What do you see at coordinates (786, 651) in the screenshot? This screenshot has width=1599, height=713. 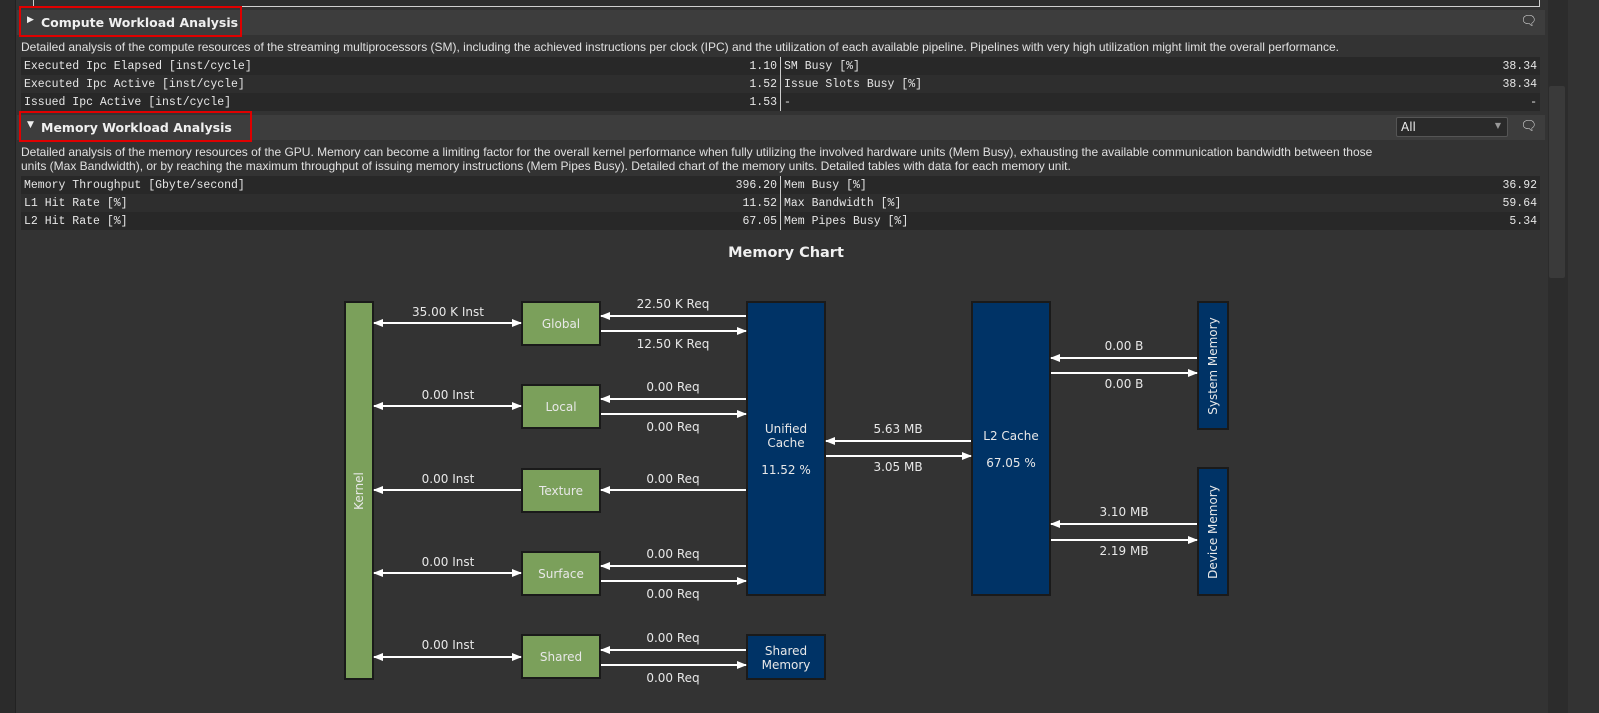 I see `shared-memory-label: Shared` at bounding box center [786, 651].